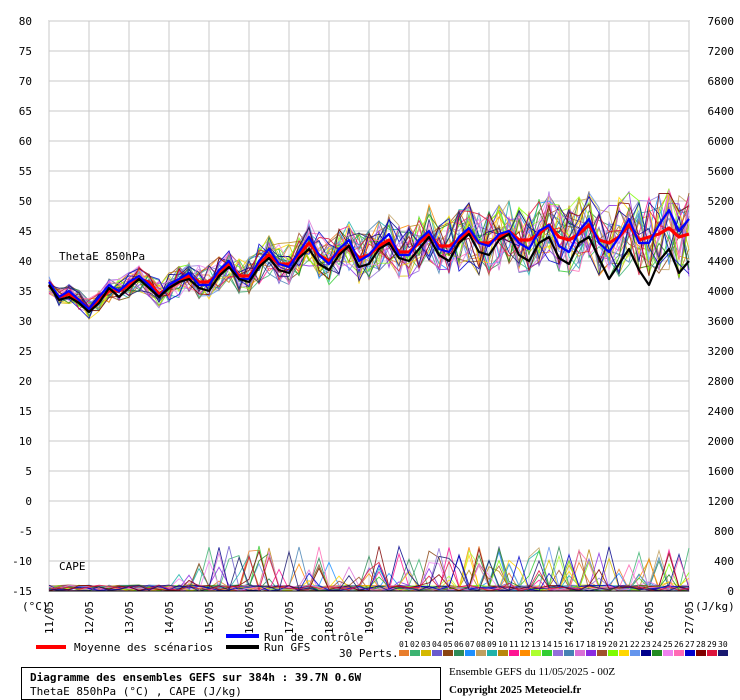 The width and height of the screenshot is (740, 700). What do you see at coordinates (721, 171) in the screenshot?
I see `y-tick-right: 5600` at bounding box center [721, 171].